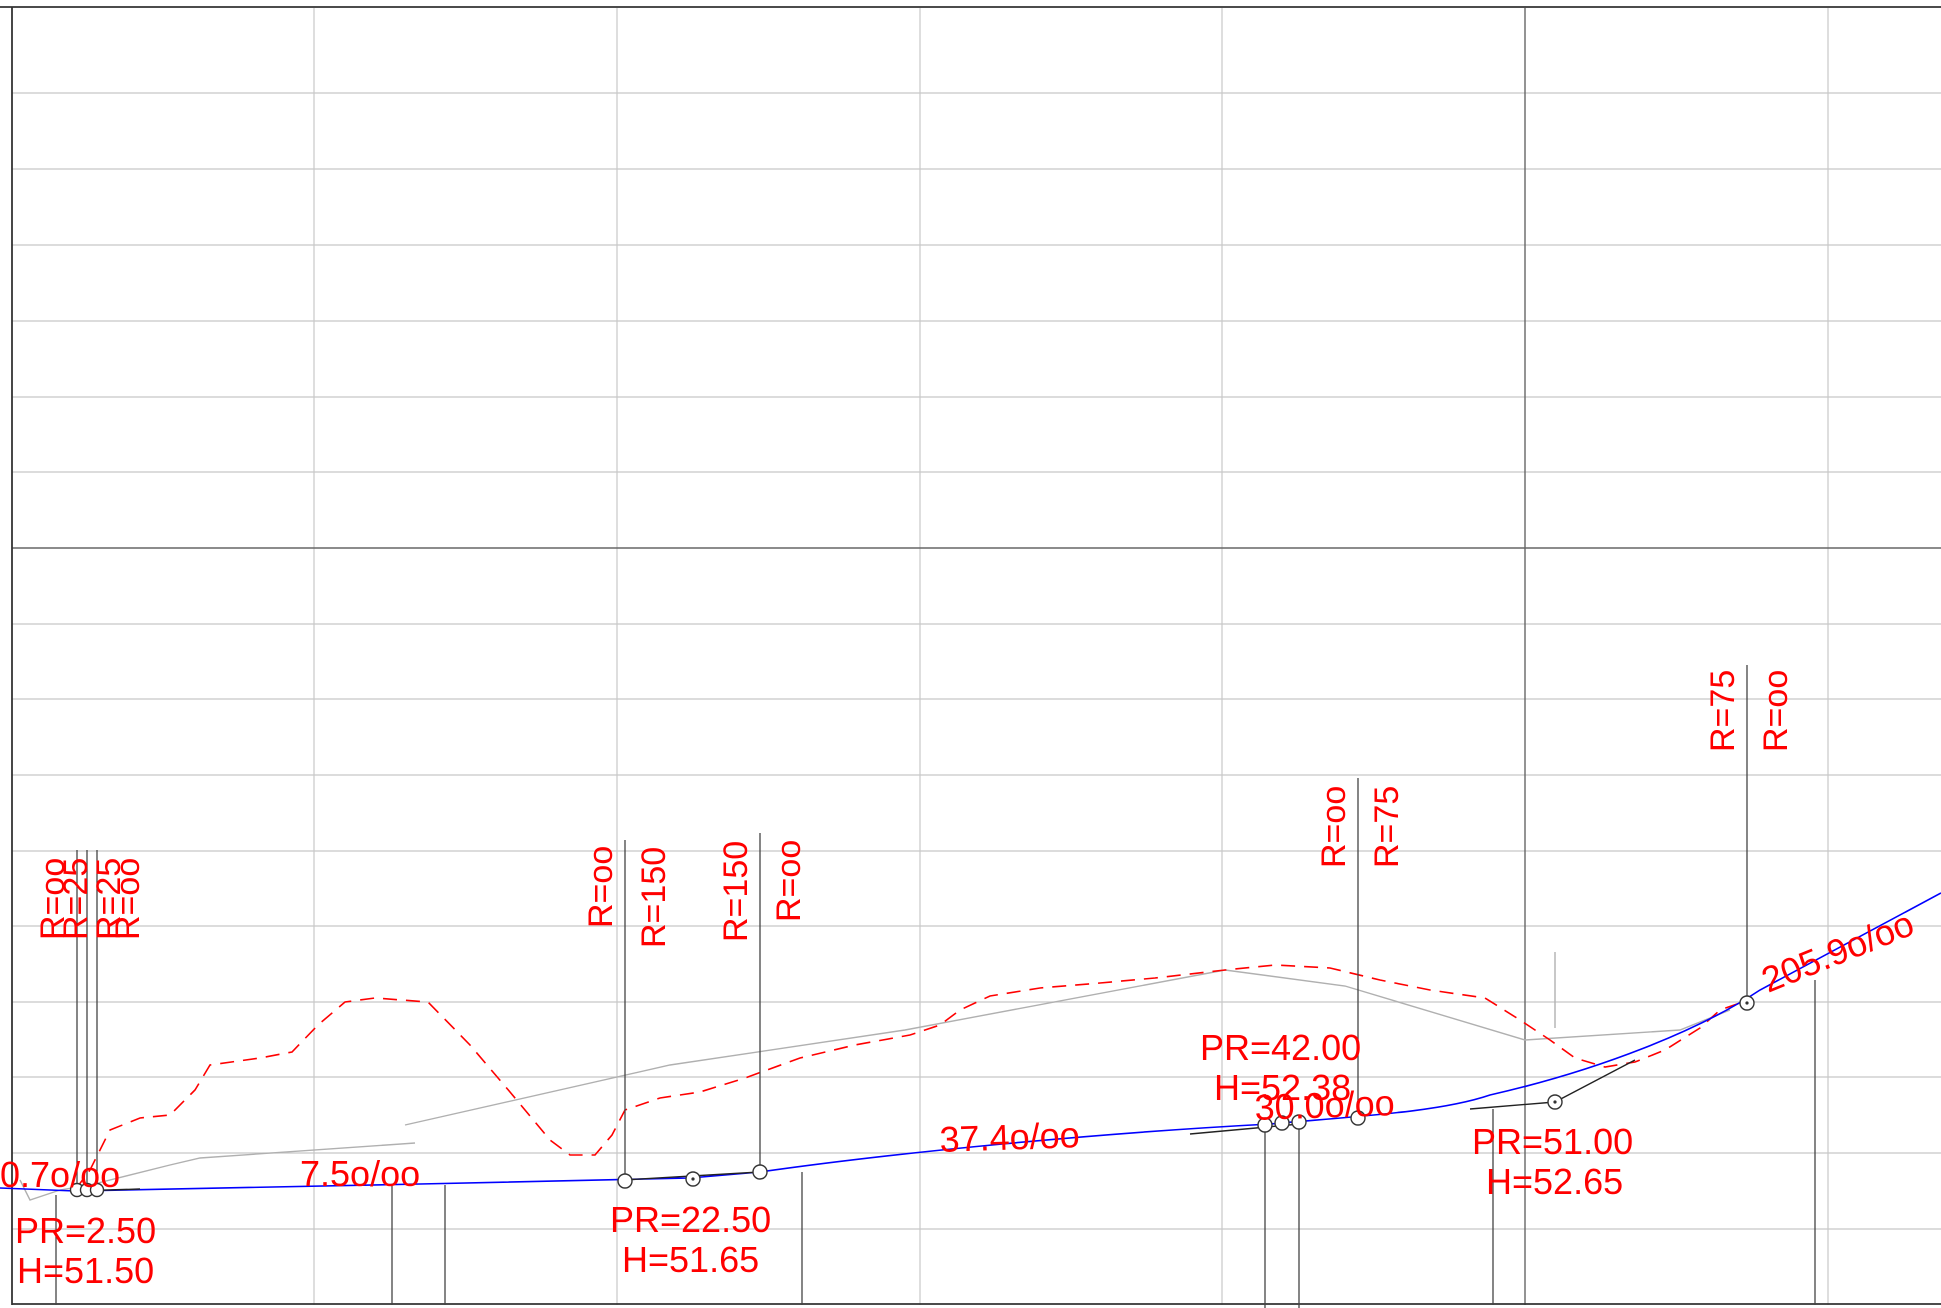 This screenshot has height=1308, width=1941. I want to click on station-pr-label: PR=42.00, so click(1280, 1047).